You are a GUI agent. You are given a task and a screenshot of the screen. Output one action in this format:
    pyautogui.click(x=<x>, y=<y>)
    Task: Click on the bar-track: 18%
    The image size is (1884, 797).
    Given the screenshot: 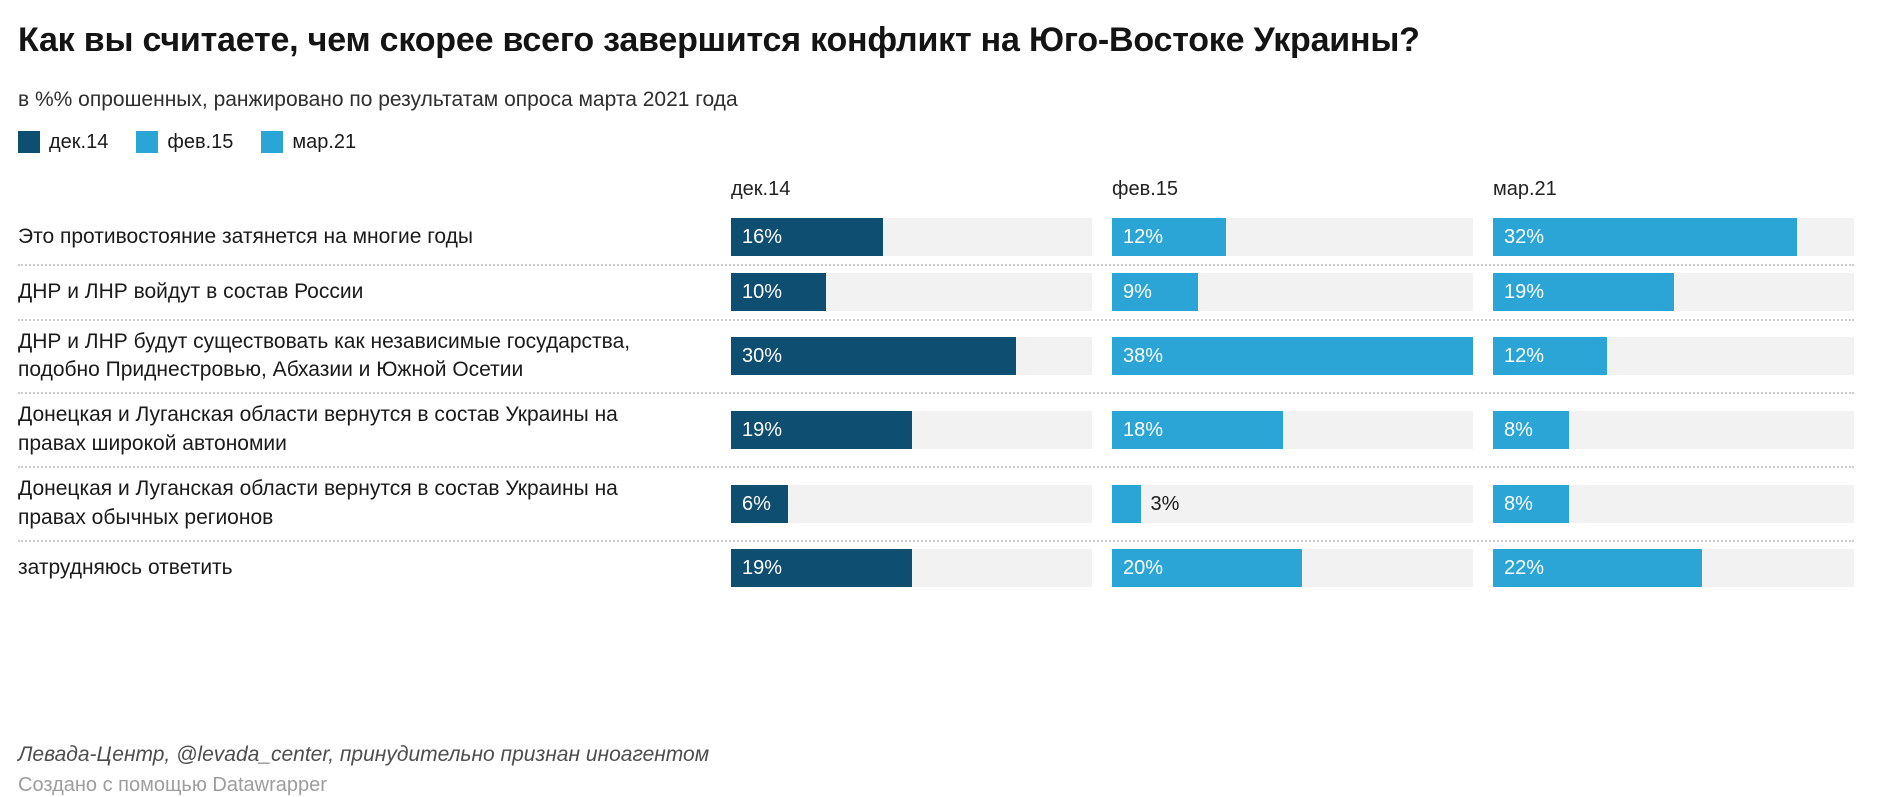 What is the action you would take?
    pyautogui.click(x=1292, y=429)
    